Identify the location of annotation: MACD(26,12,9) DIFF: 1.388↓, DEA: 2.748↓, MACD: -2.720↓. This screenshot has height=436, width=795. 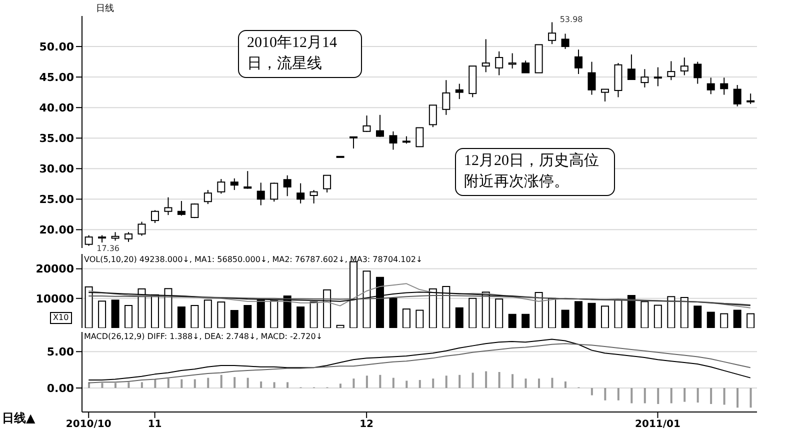
(203, 337).